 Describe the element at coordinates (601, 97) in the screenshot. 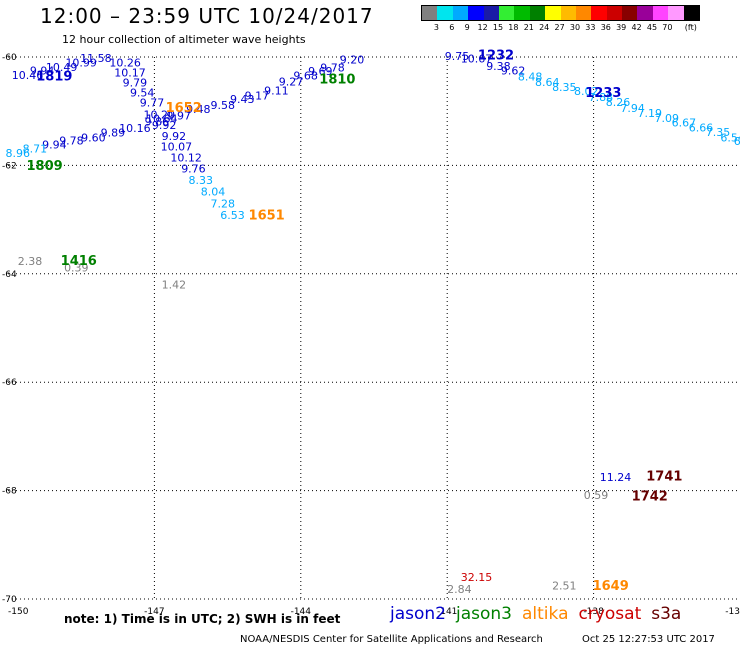

I see `wave-height-point: 7.88` at that location.